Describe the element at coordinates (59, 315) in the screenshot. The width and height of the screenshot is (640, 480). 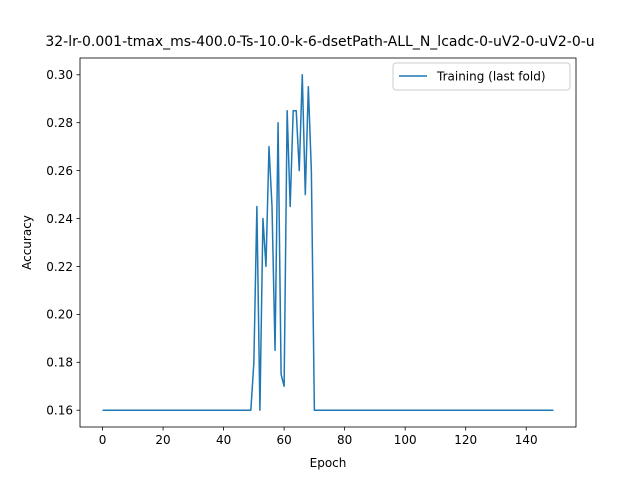
I see `y-tick-label: 0.20` at that location.